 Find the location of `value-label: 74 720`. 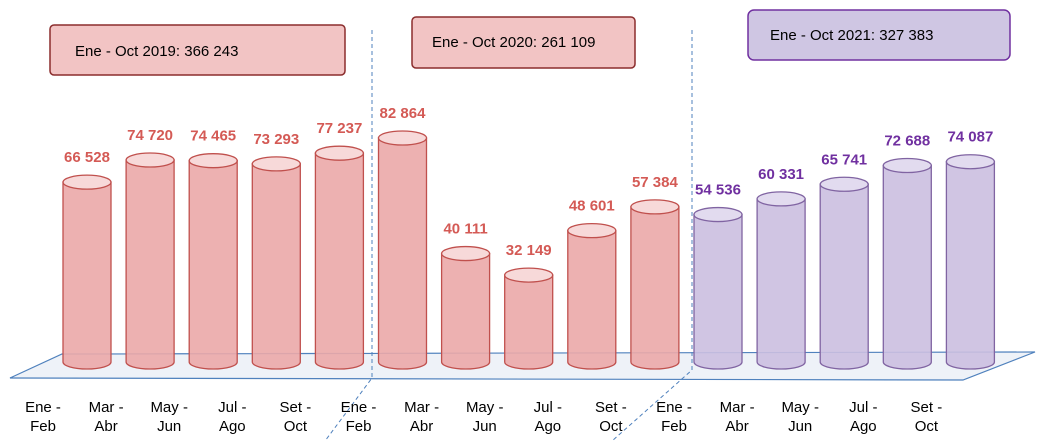

value-label: 74 720 is located at coordinates (150, 135).